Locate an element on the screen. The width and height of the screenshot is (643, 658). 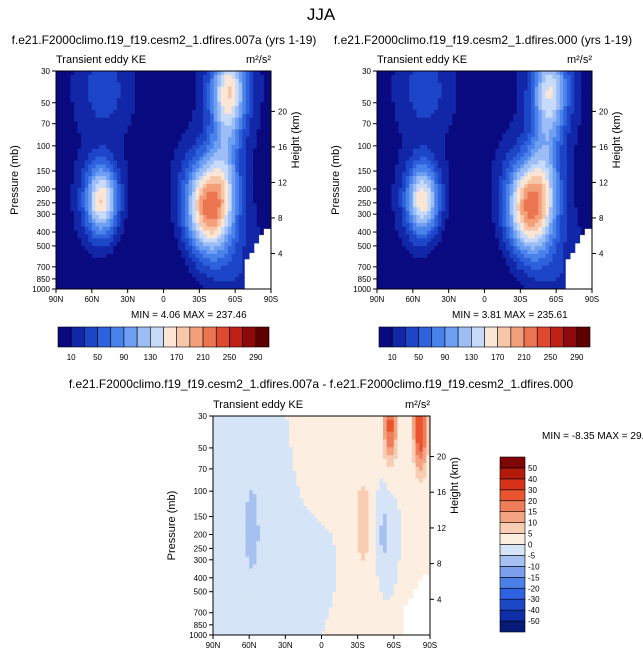
y-axis-label: Pressure (mb) is located at coordinates (15, 180).